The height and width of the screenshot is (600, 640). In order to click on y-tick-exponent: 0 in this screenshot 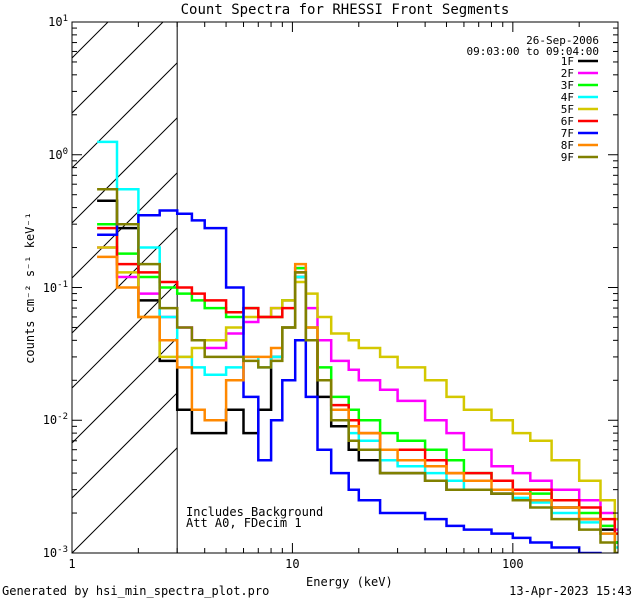, I will do `click(65, 151)`.